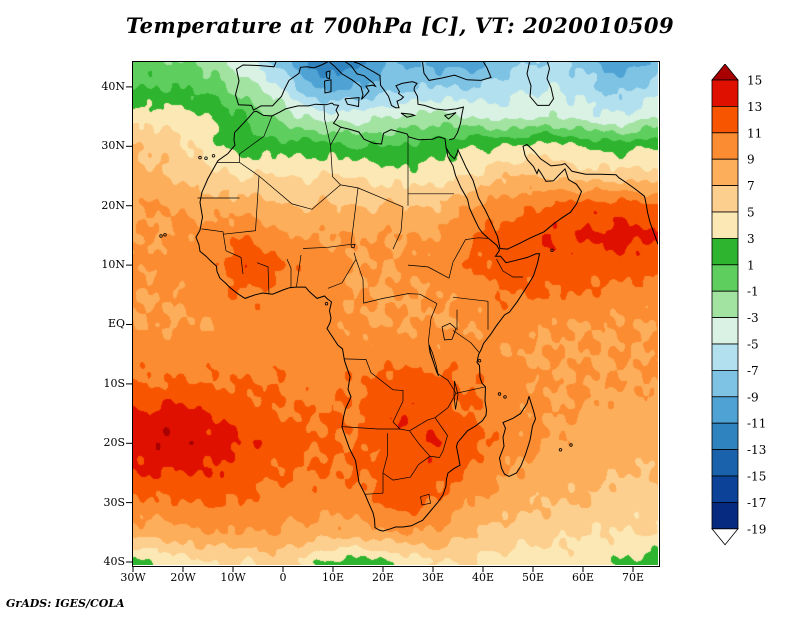 The height and width of the screenshot is (618, 800). I want to click on x-axis-label: 40E, so click(483, 577).